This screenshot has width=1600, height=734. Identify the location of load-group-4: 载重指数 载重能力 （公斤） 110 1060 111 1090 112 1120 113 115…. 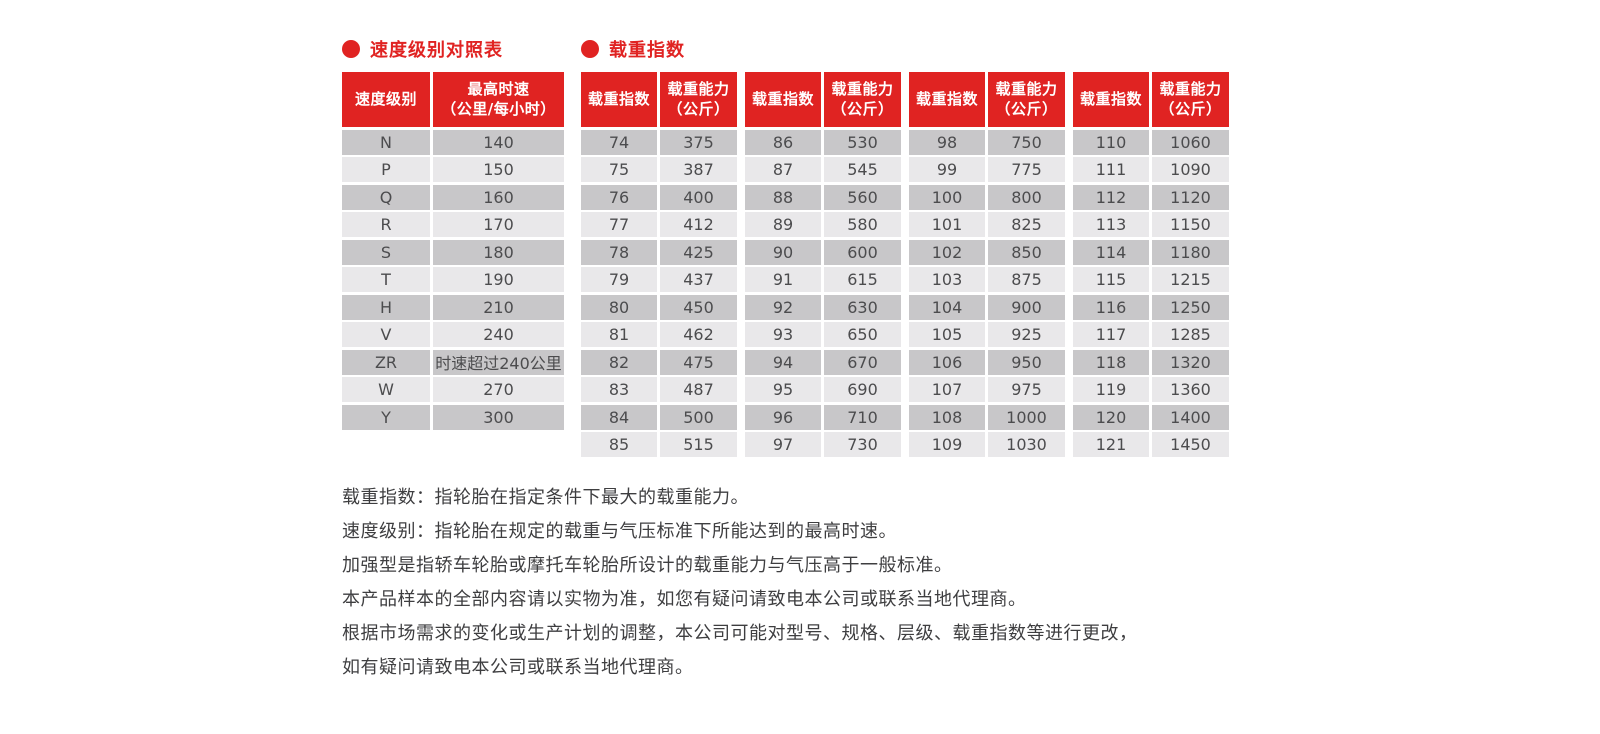
(1151, 266).